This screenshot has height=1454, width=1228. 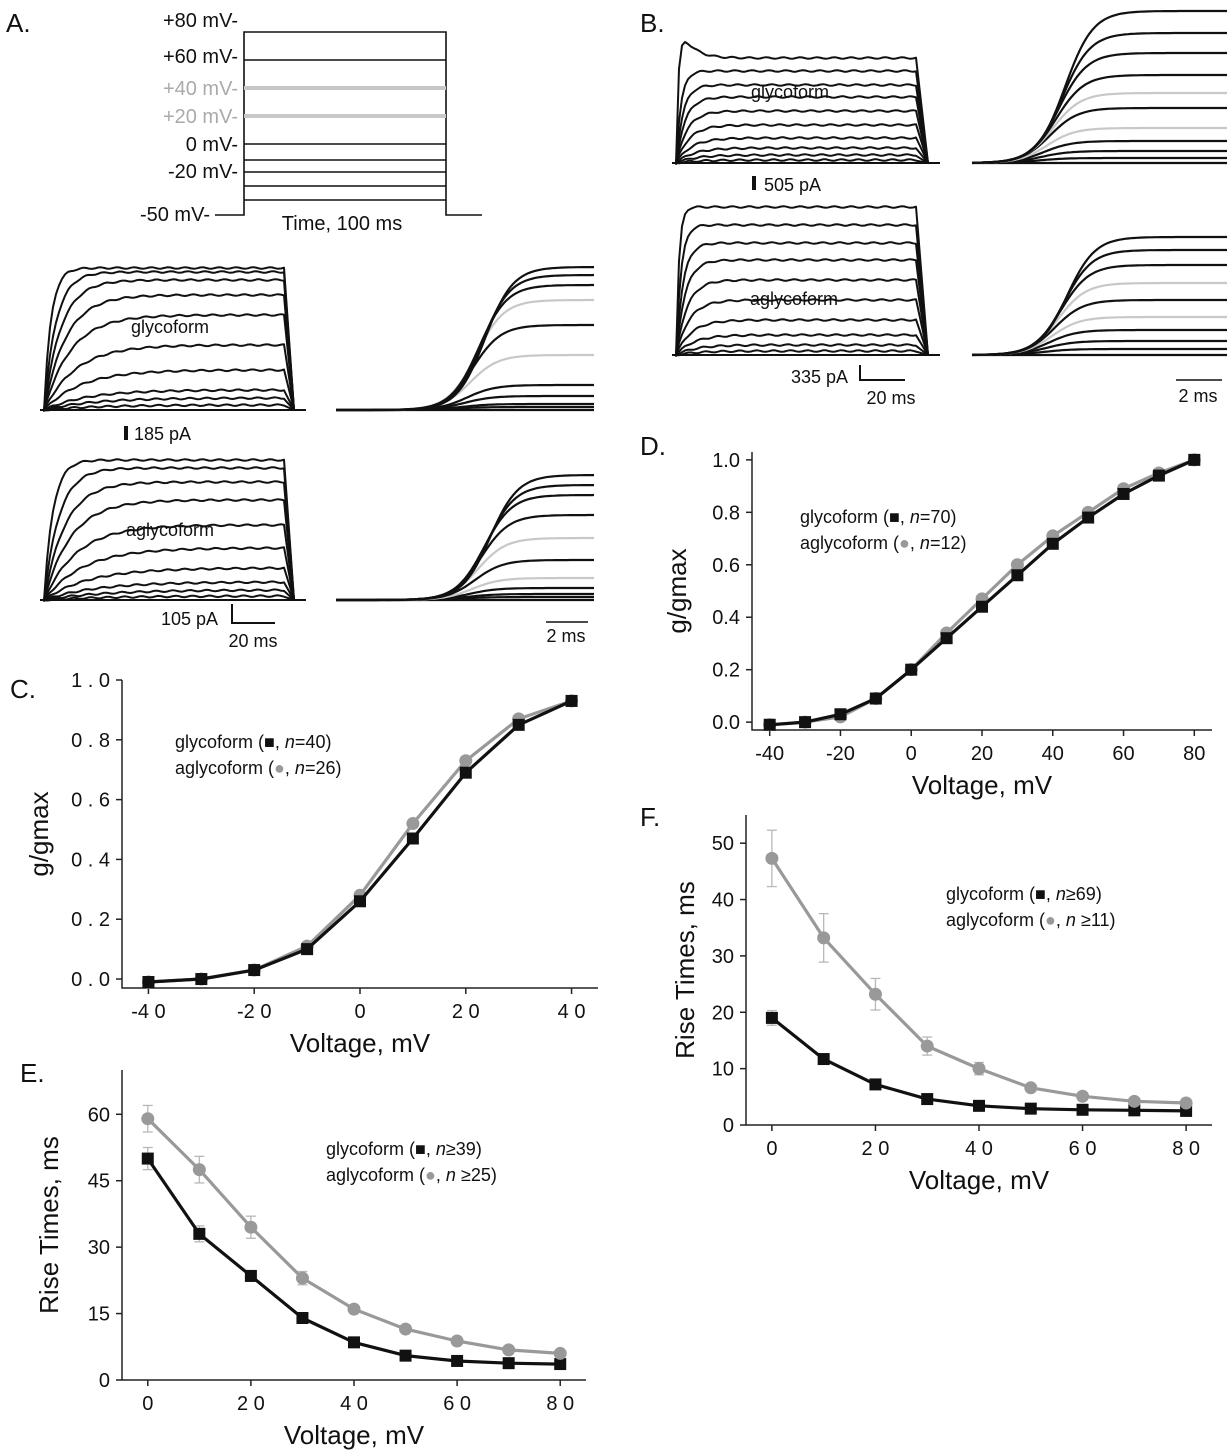 I want to click on x-tick-label: 8 0, so click(x=1186, y=1149).